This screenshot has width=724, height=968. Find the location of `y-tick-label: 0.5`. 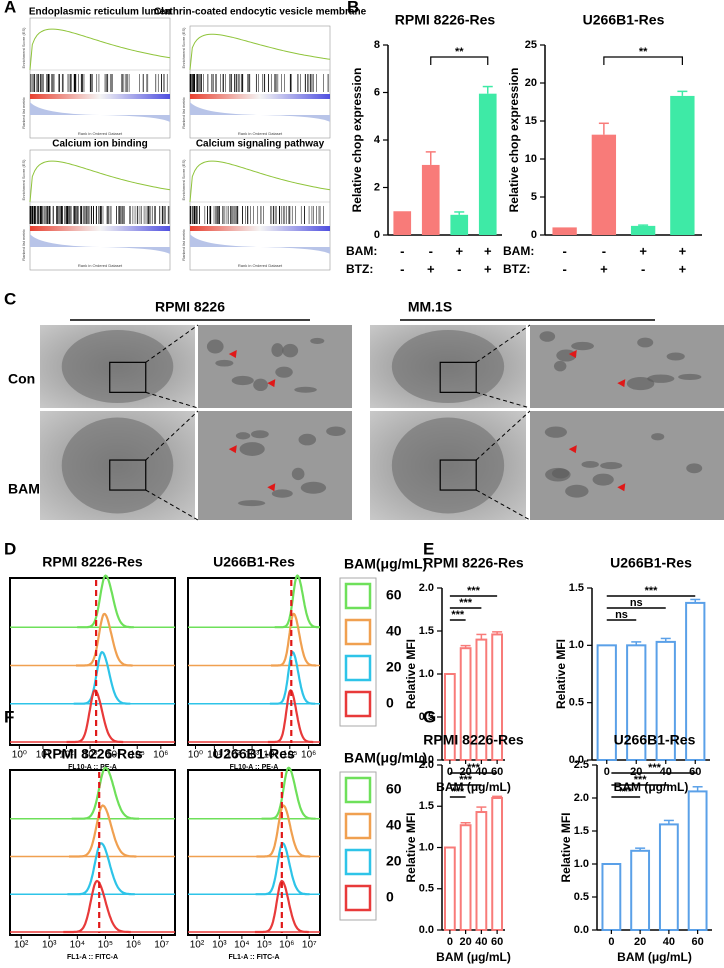

y-tick-label: 0.5 is located at coordinates (581, 897).